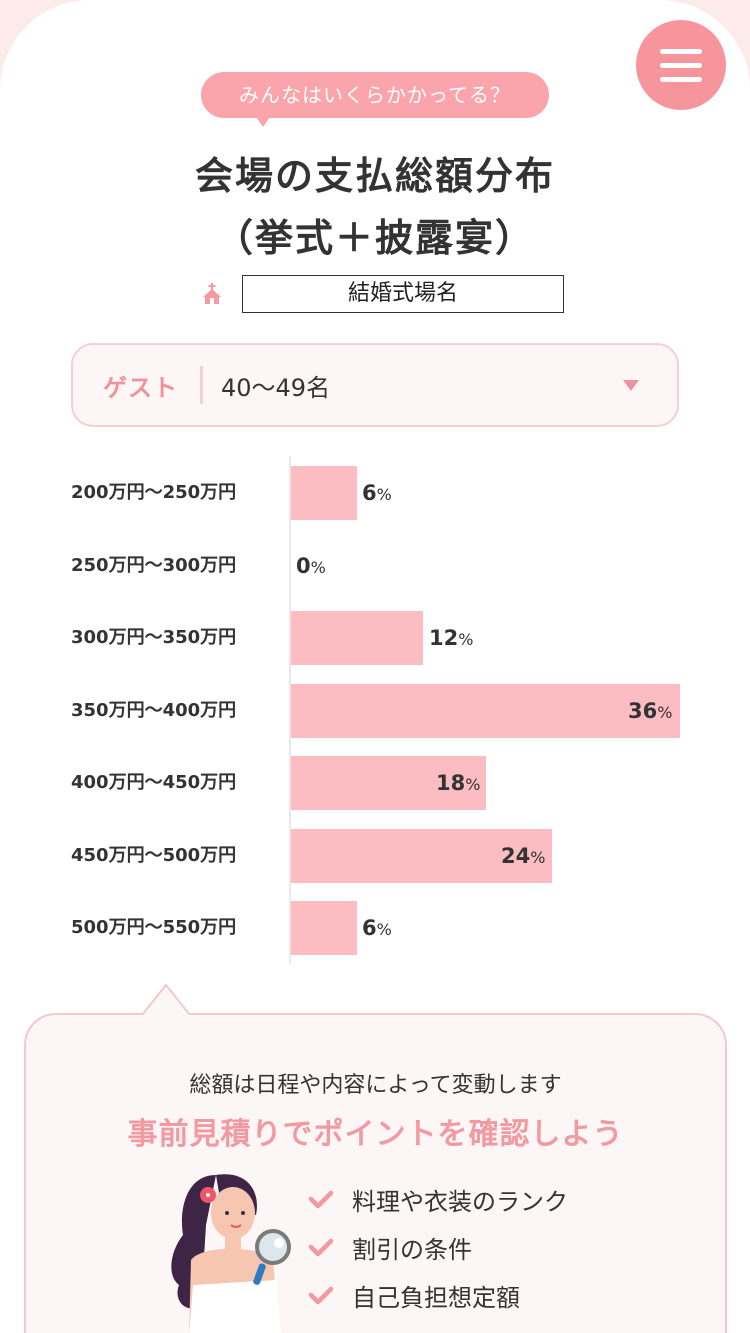  I want to click on chart-row: 350万円〜400万円 36%, so click(375, 711).